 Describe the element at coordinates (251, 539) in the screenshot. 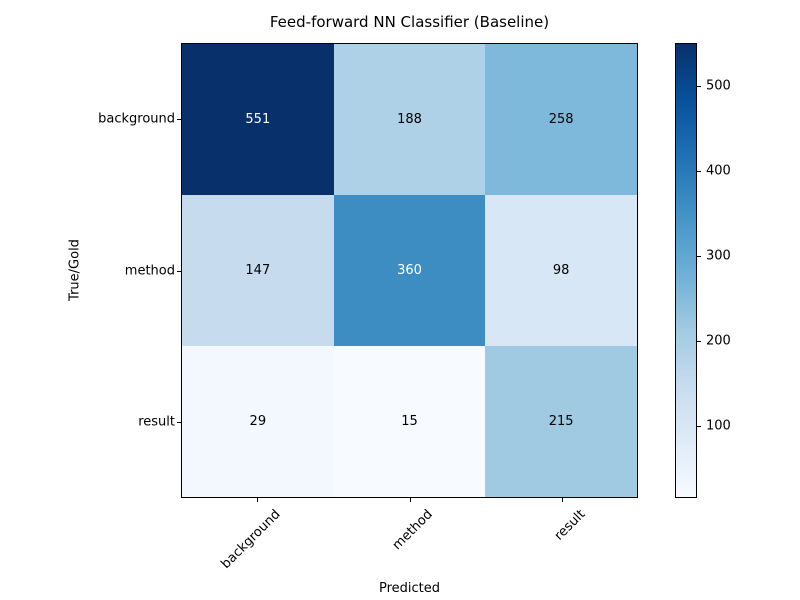

I see `x-tick-label: background` at that location.